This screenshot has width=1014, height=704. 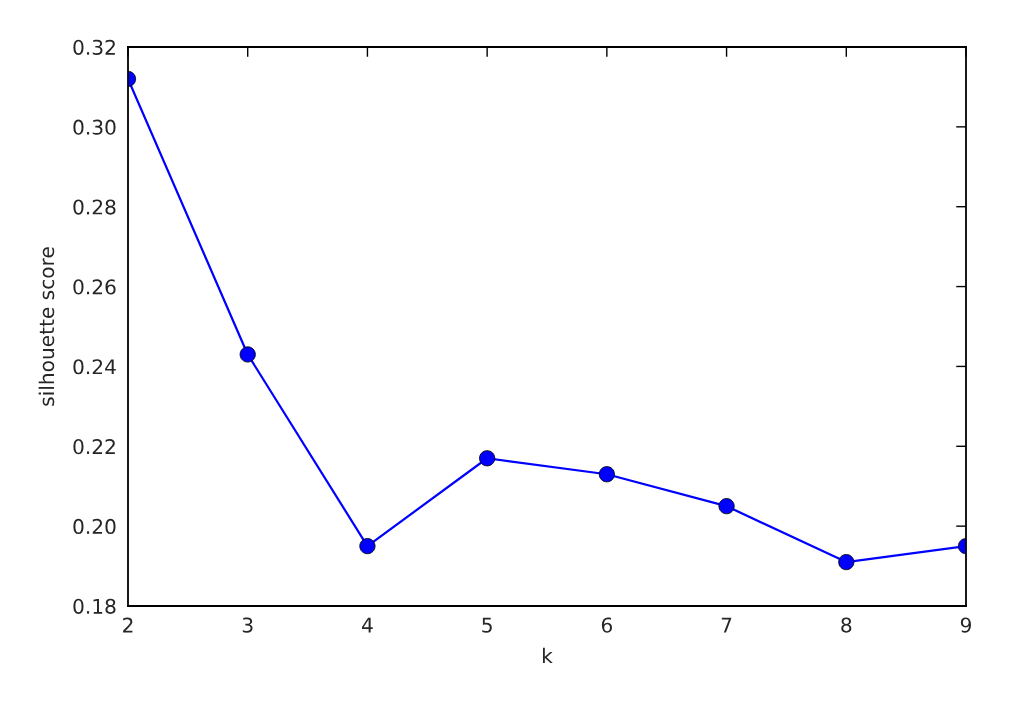 What do you see at coordinates (94, 526) in the screenshot?
I see `y-tick-label: 0.20` at bounding box center [94, 526].